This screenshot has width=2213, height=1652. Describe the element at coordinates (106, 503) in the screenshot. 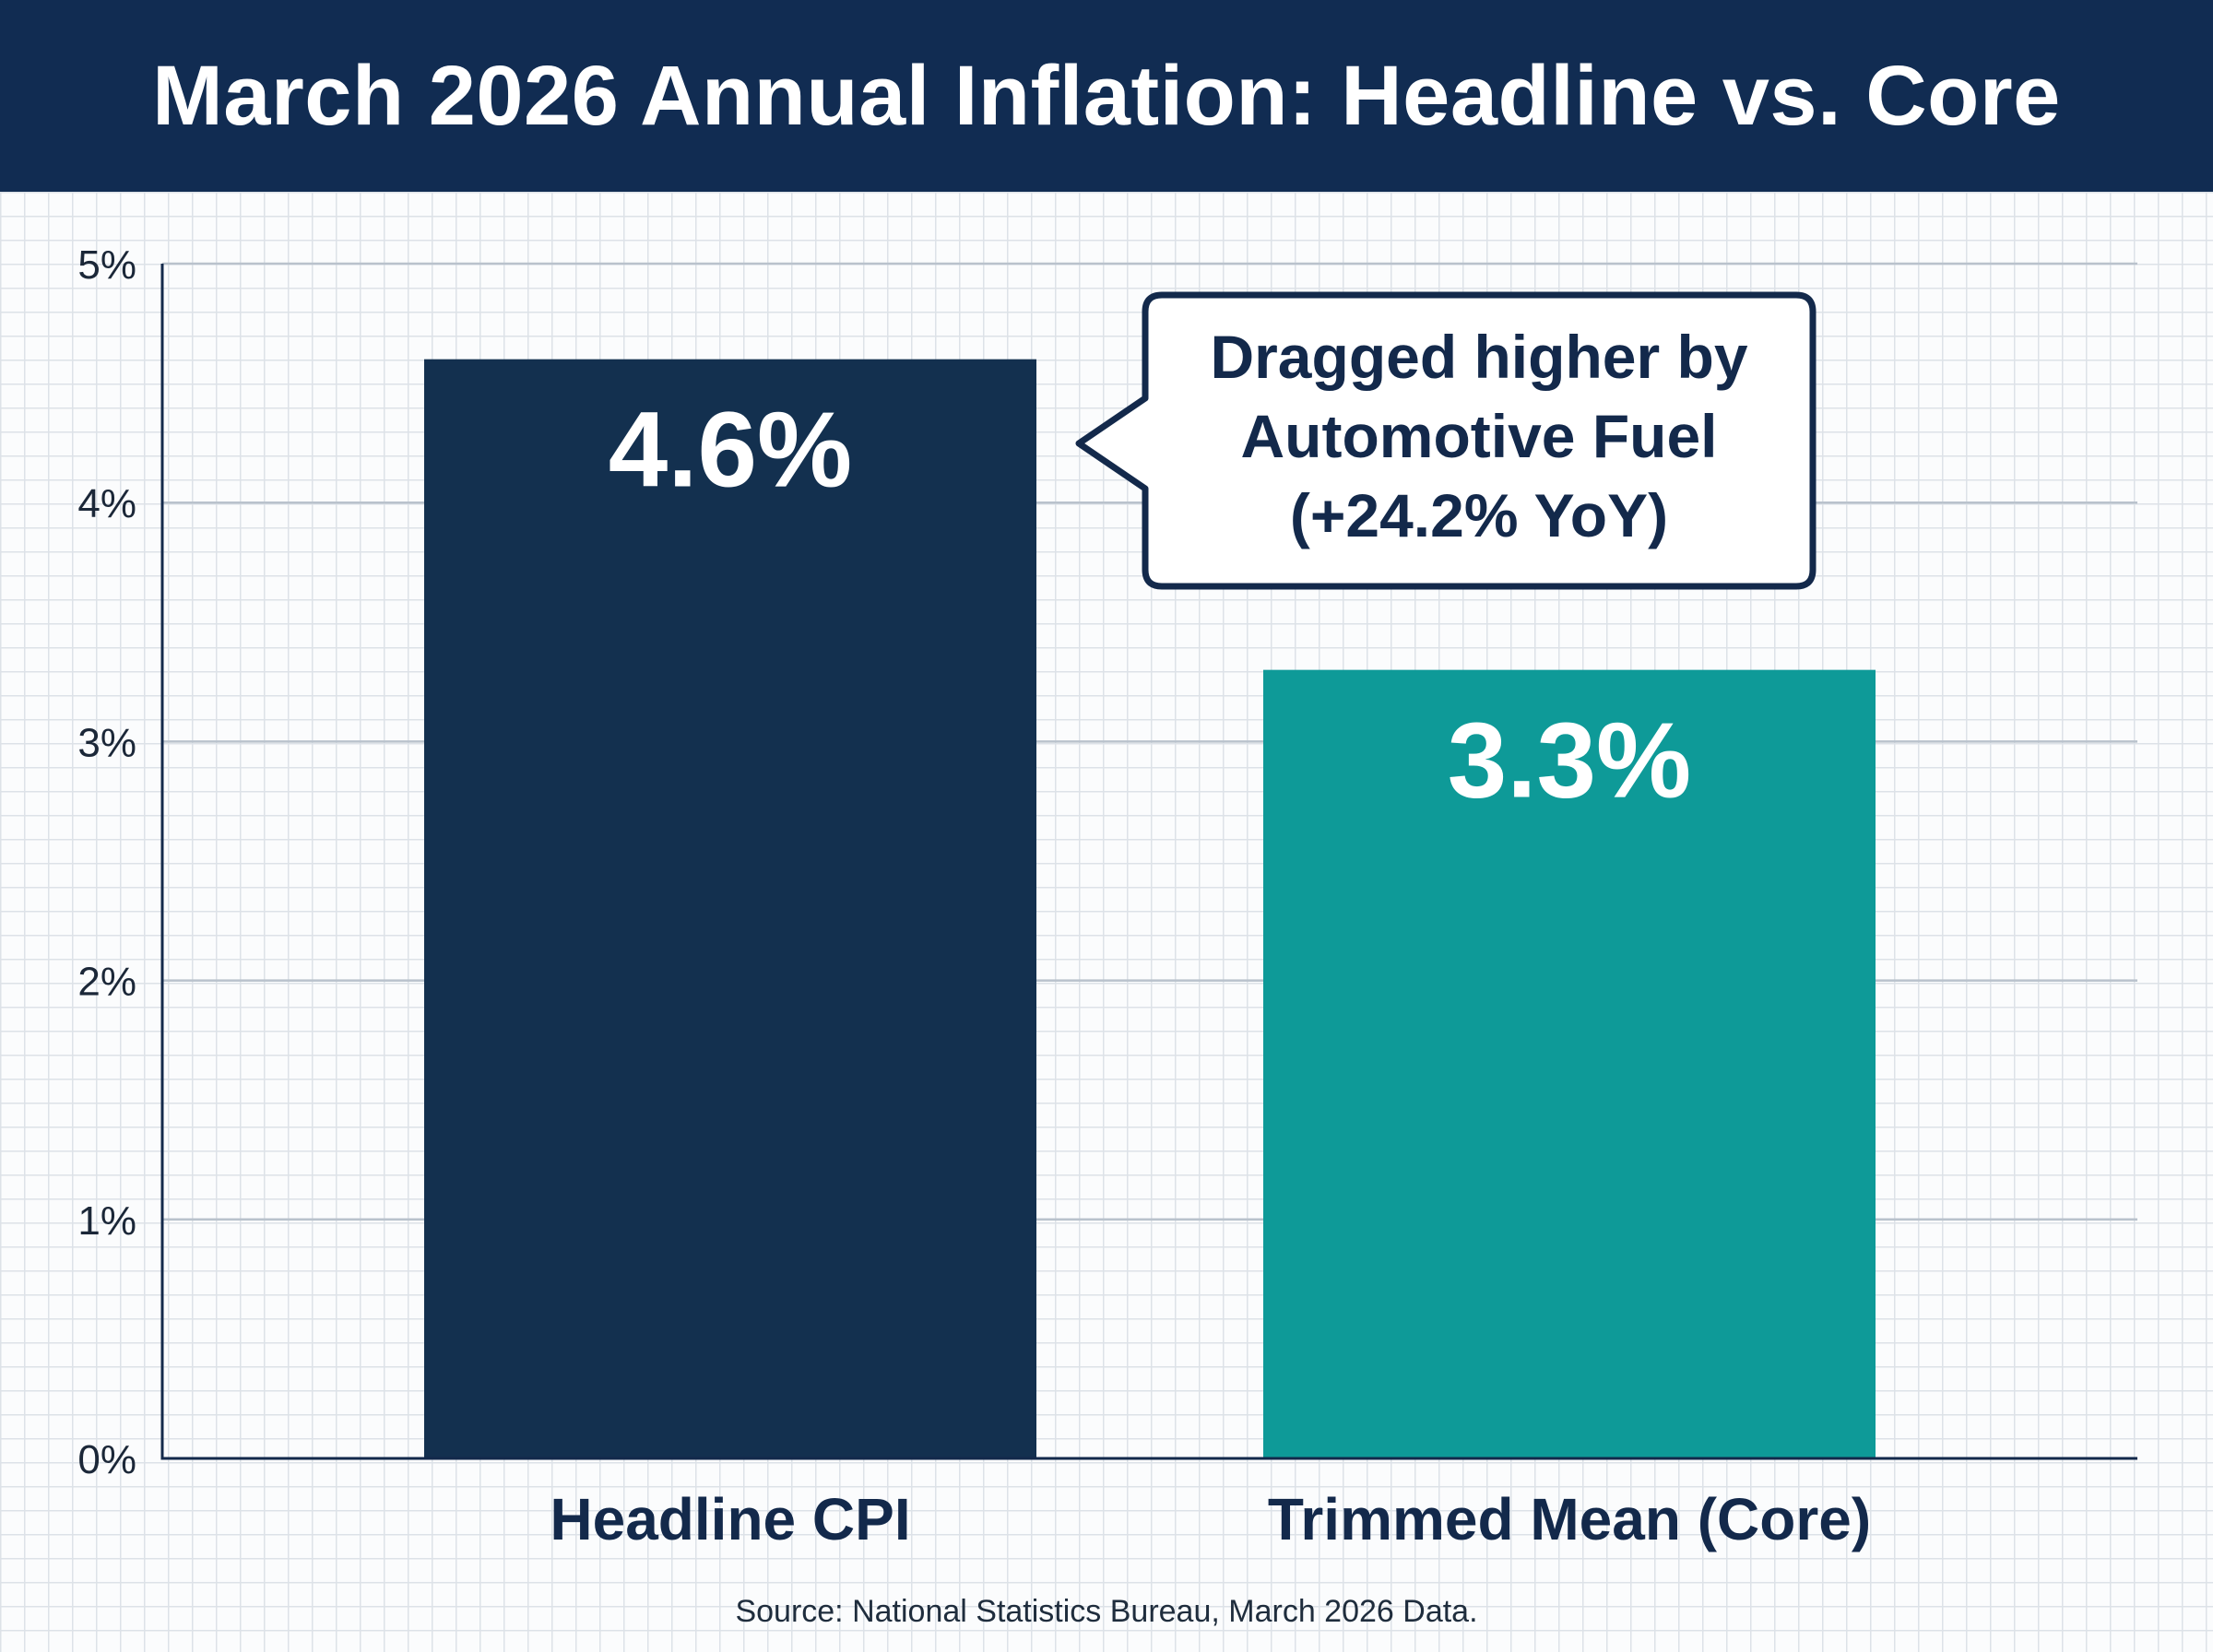

I see `y-tick-label: 4%` at that location.